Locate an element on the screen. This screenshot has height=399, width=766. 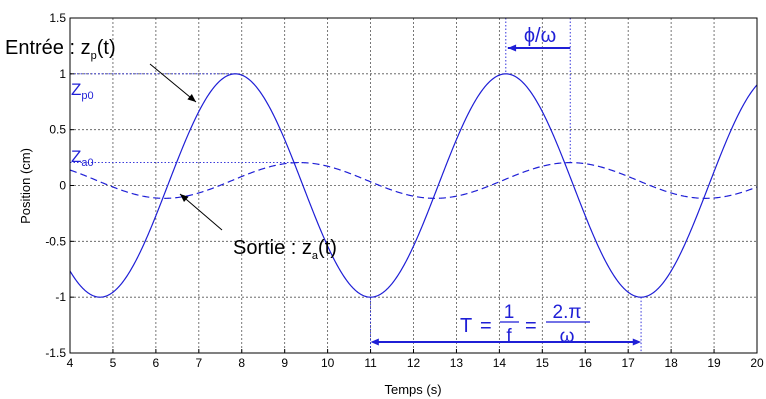
y-tick-label: -1.5 is located at coordinates (55, 353).